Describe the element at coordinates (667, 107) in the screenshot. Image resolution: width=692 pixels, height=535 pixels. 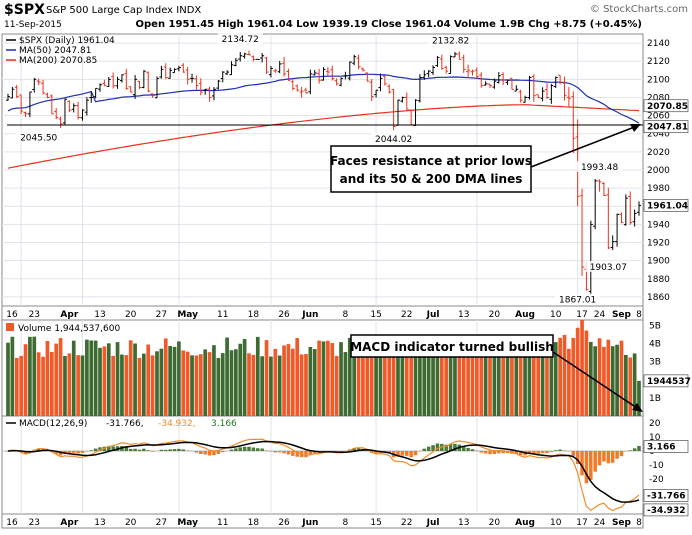
I see `ma200-value-tag-text: 2070.85` at that location.